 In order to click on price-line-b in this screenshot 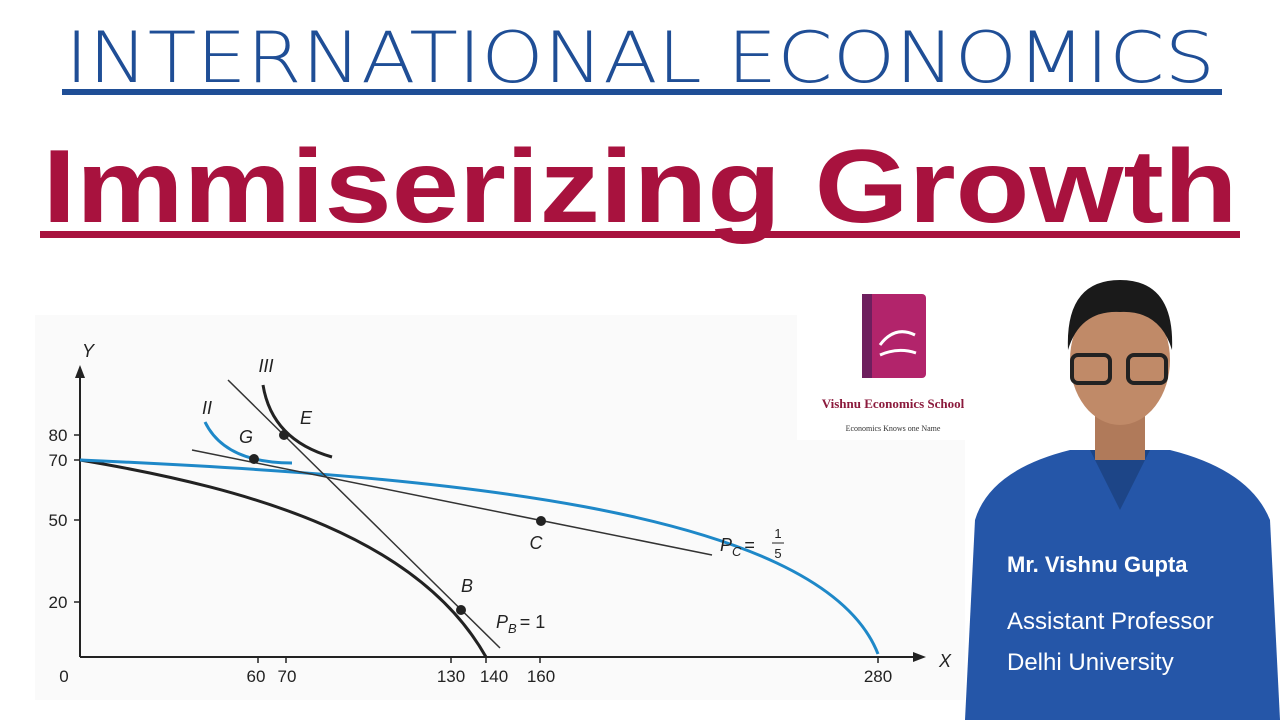, I will do `click(364, 514)`.